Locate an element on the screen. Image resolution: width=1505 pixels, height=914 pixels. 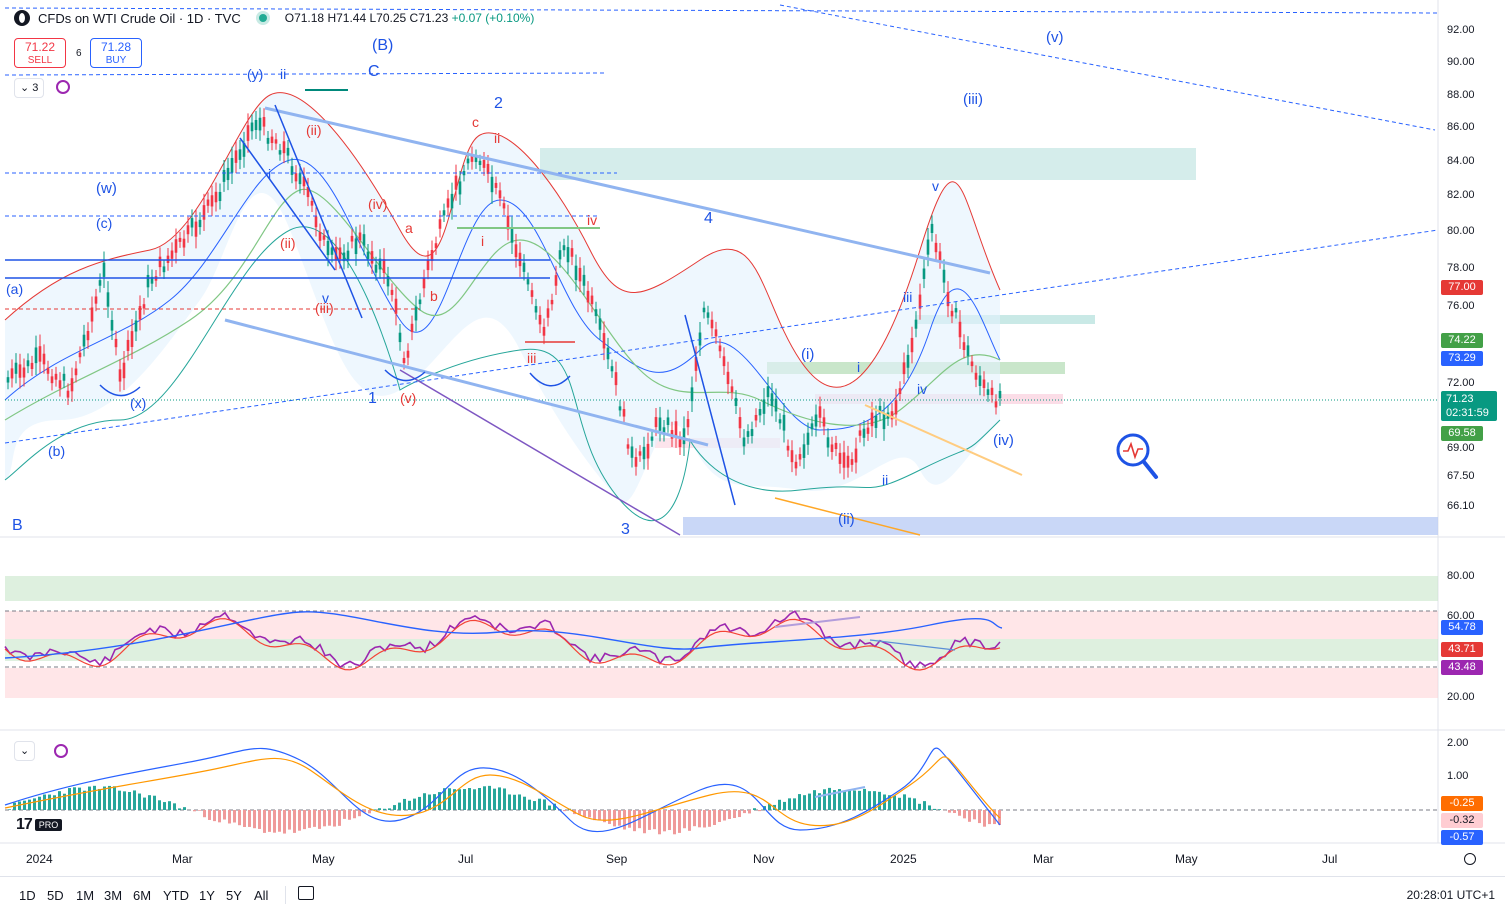
search-magnifier-icon is located at coordinates (1137, 456).